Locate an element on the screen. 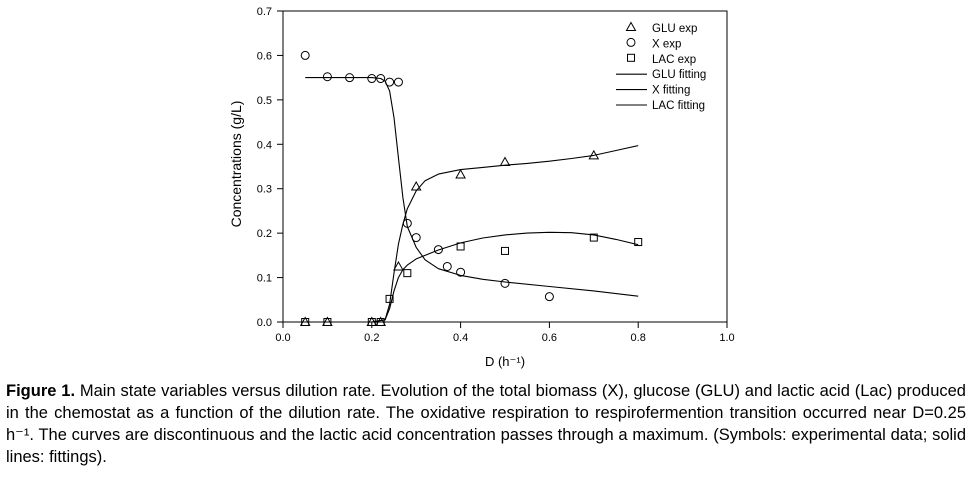 The width and height of the screenshot is (972, 479). glu-fitting-line is located at coordinates (472, 234).